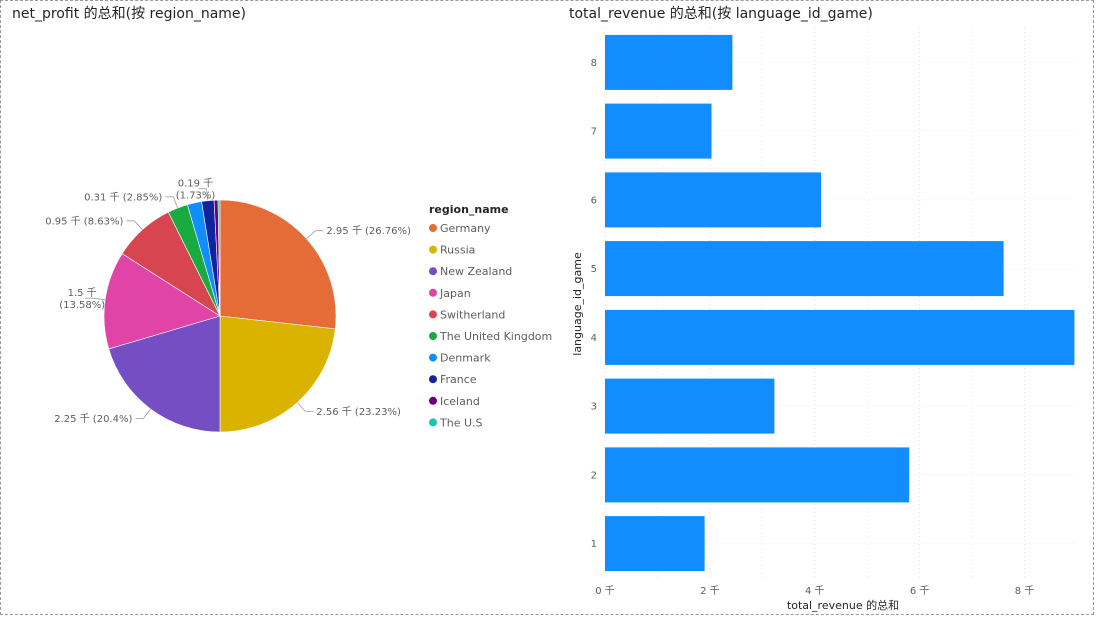 The width and height of the screenshot is (1096, 617). Describe the element at coordinates (594, 200) in the screenshot. I see `y-tick-label: 6` at that location.